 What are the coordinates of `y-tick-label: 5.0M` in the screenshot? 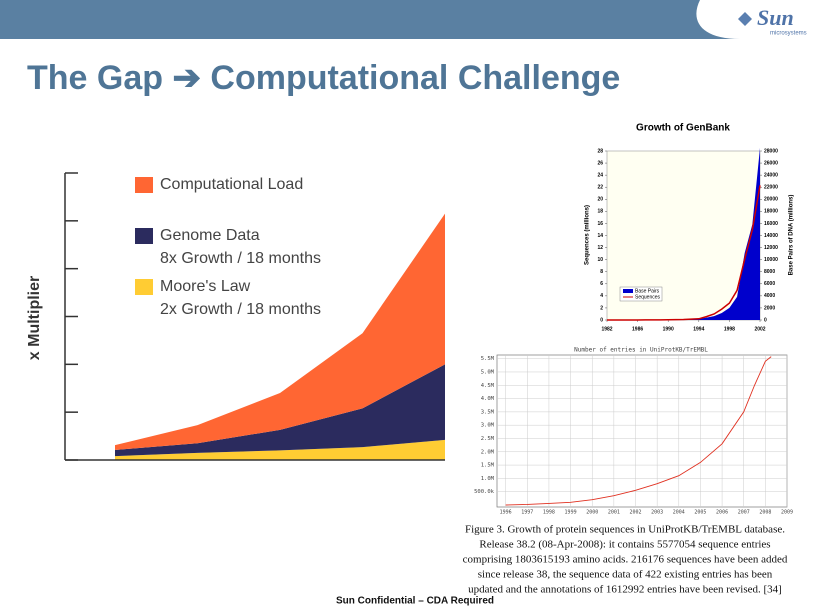 It's located at (488, 372).